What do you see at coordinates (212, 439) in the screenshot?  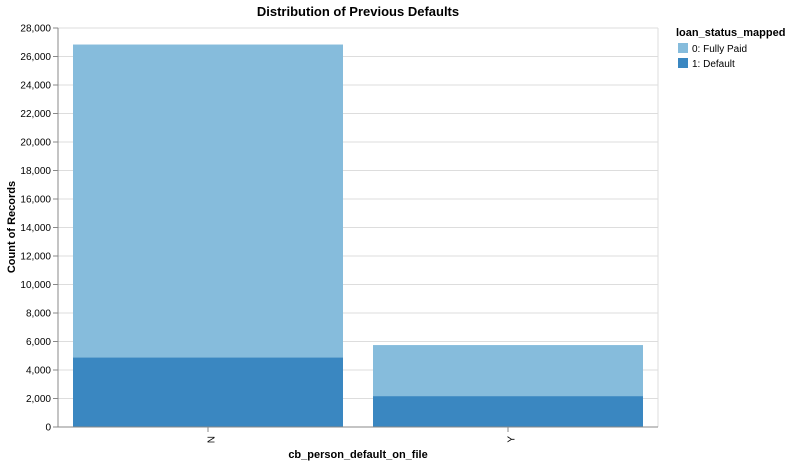 I see `x-tick-label: N` at bounding box center [212, 439].